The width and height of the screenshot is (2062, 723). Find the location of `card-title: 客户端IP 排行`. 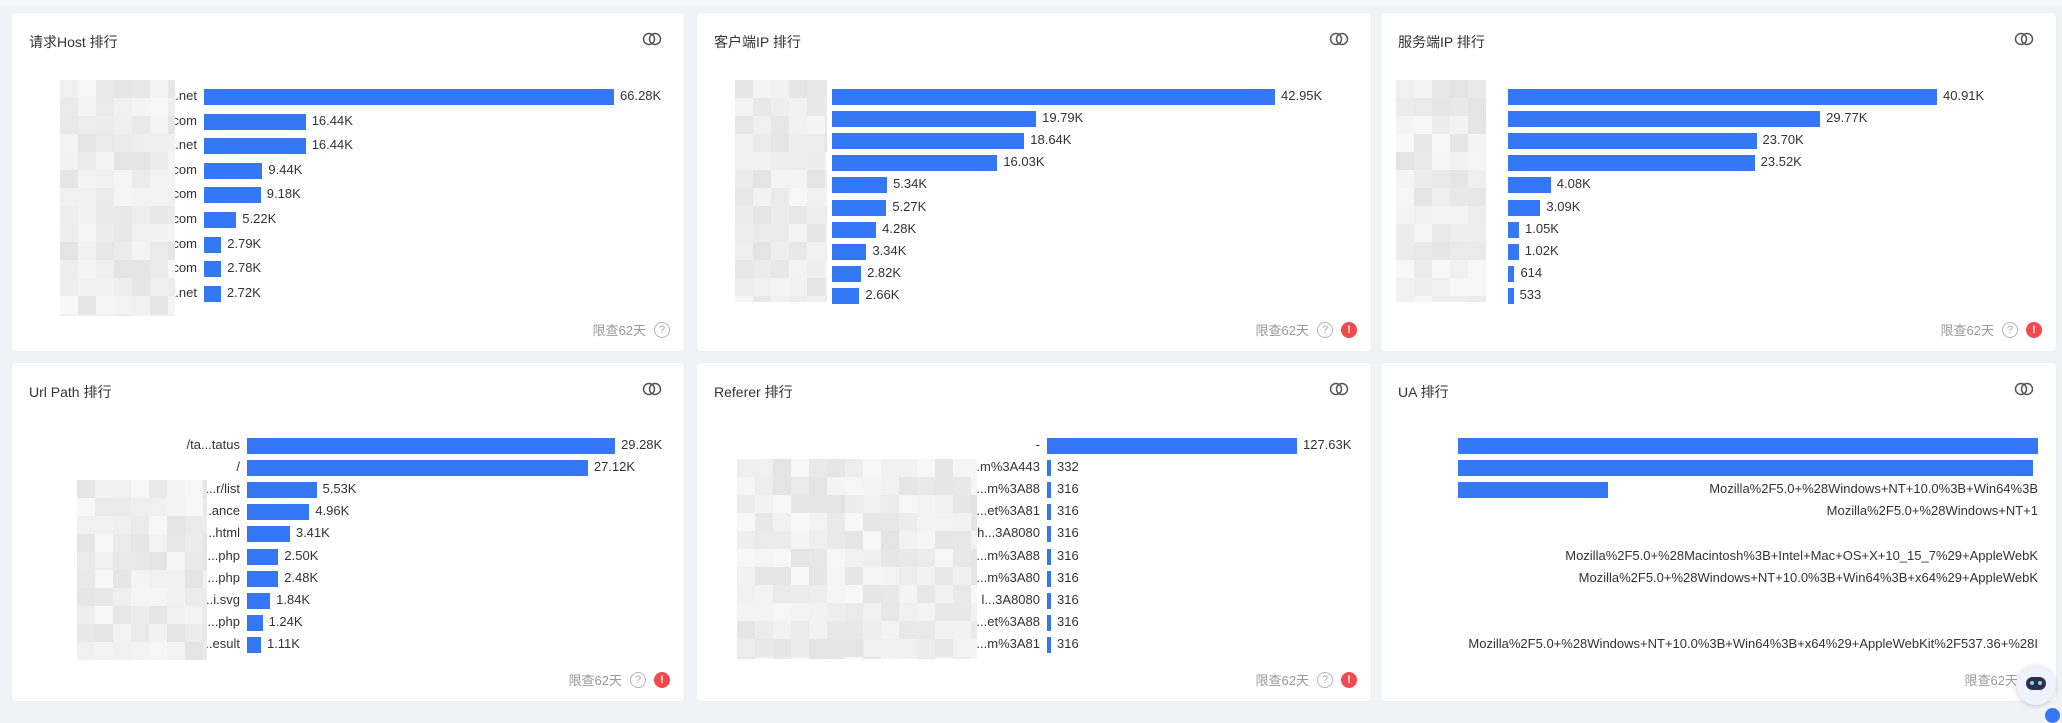

card-title: 客户端IP 排行 is located at coordinates (757, 42).